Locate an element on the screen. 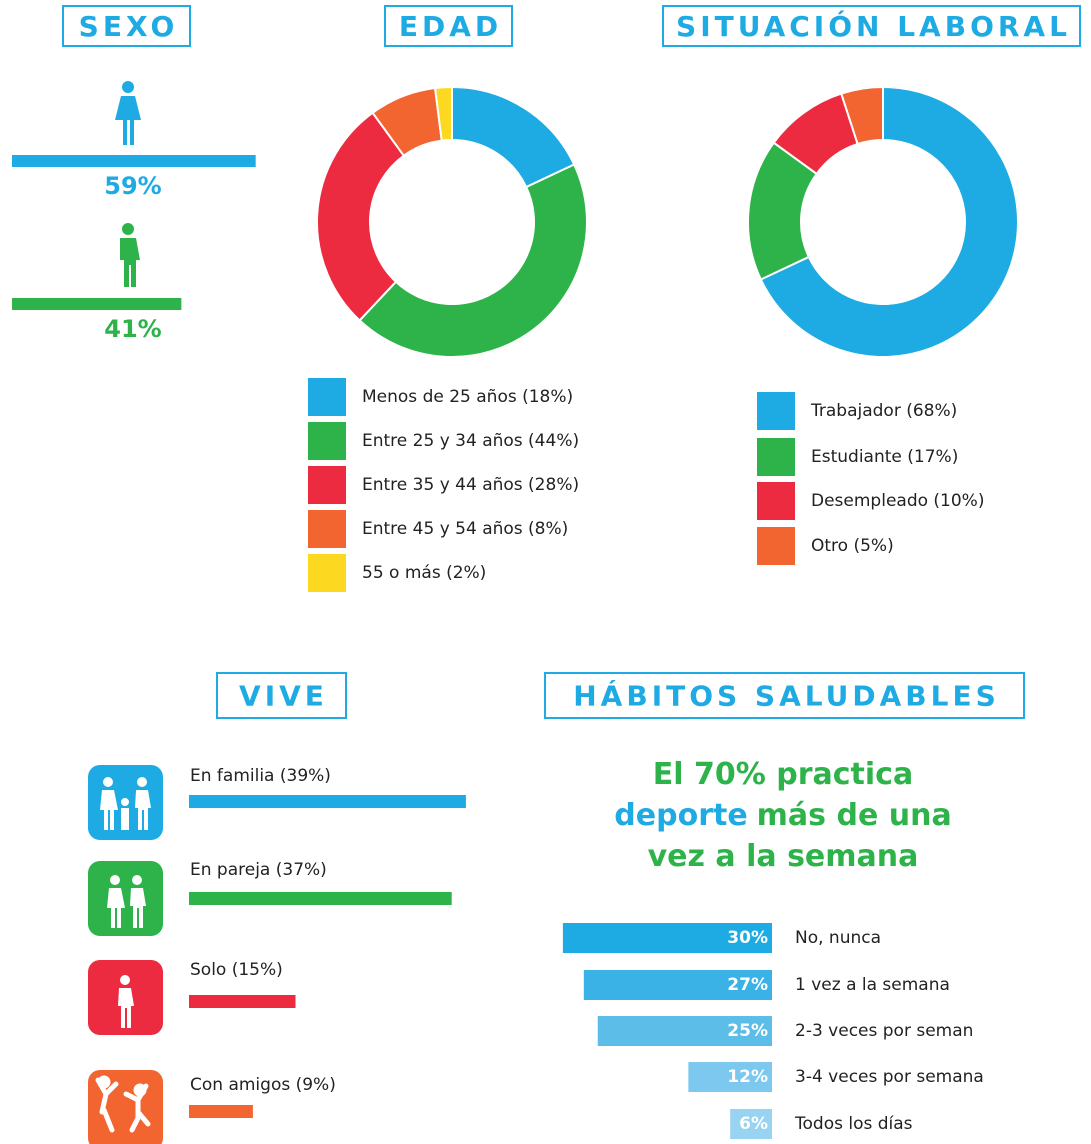 The image size is (1091, 1144). headline-part: vez a la semana is located at coordinates (783, 856).